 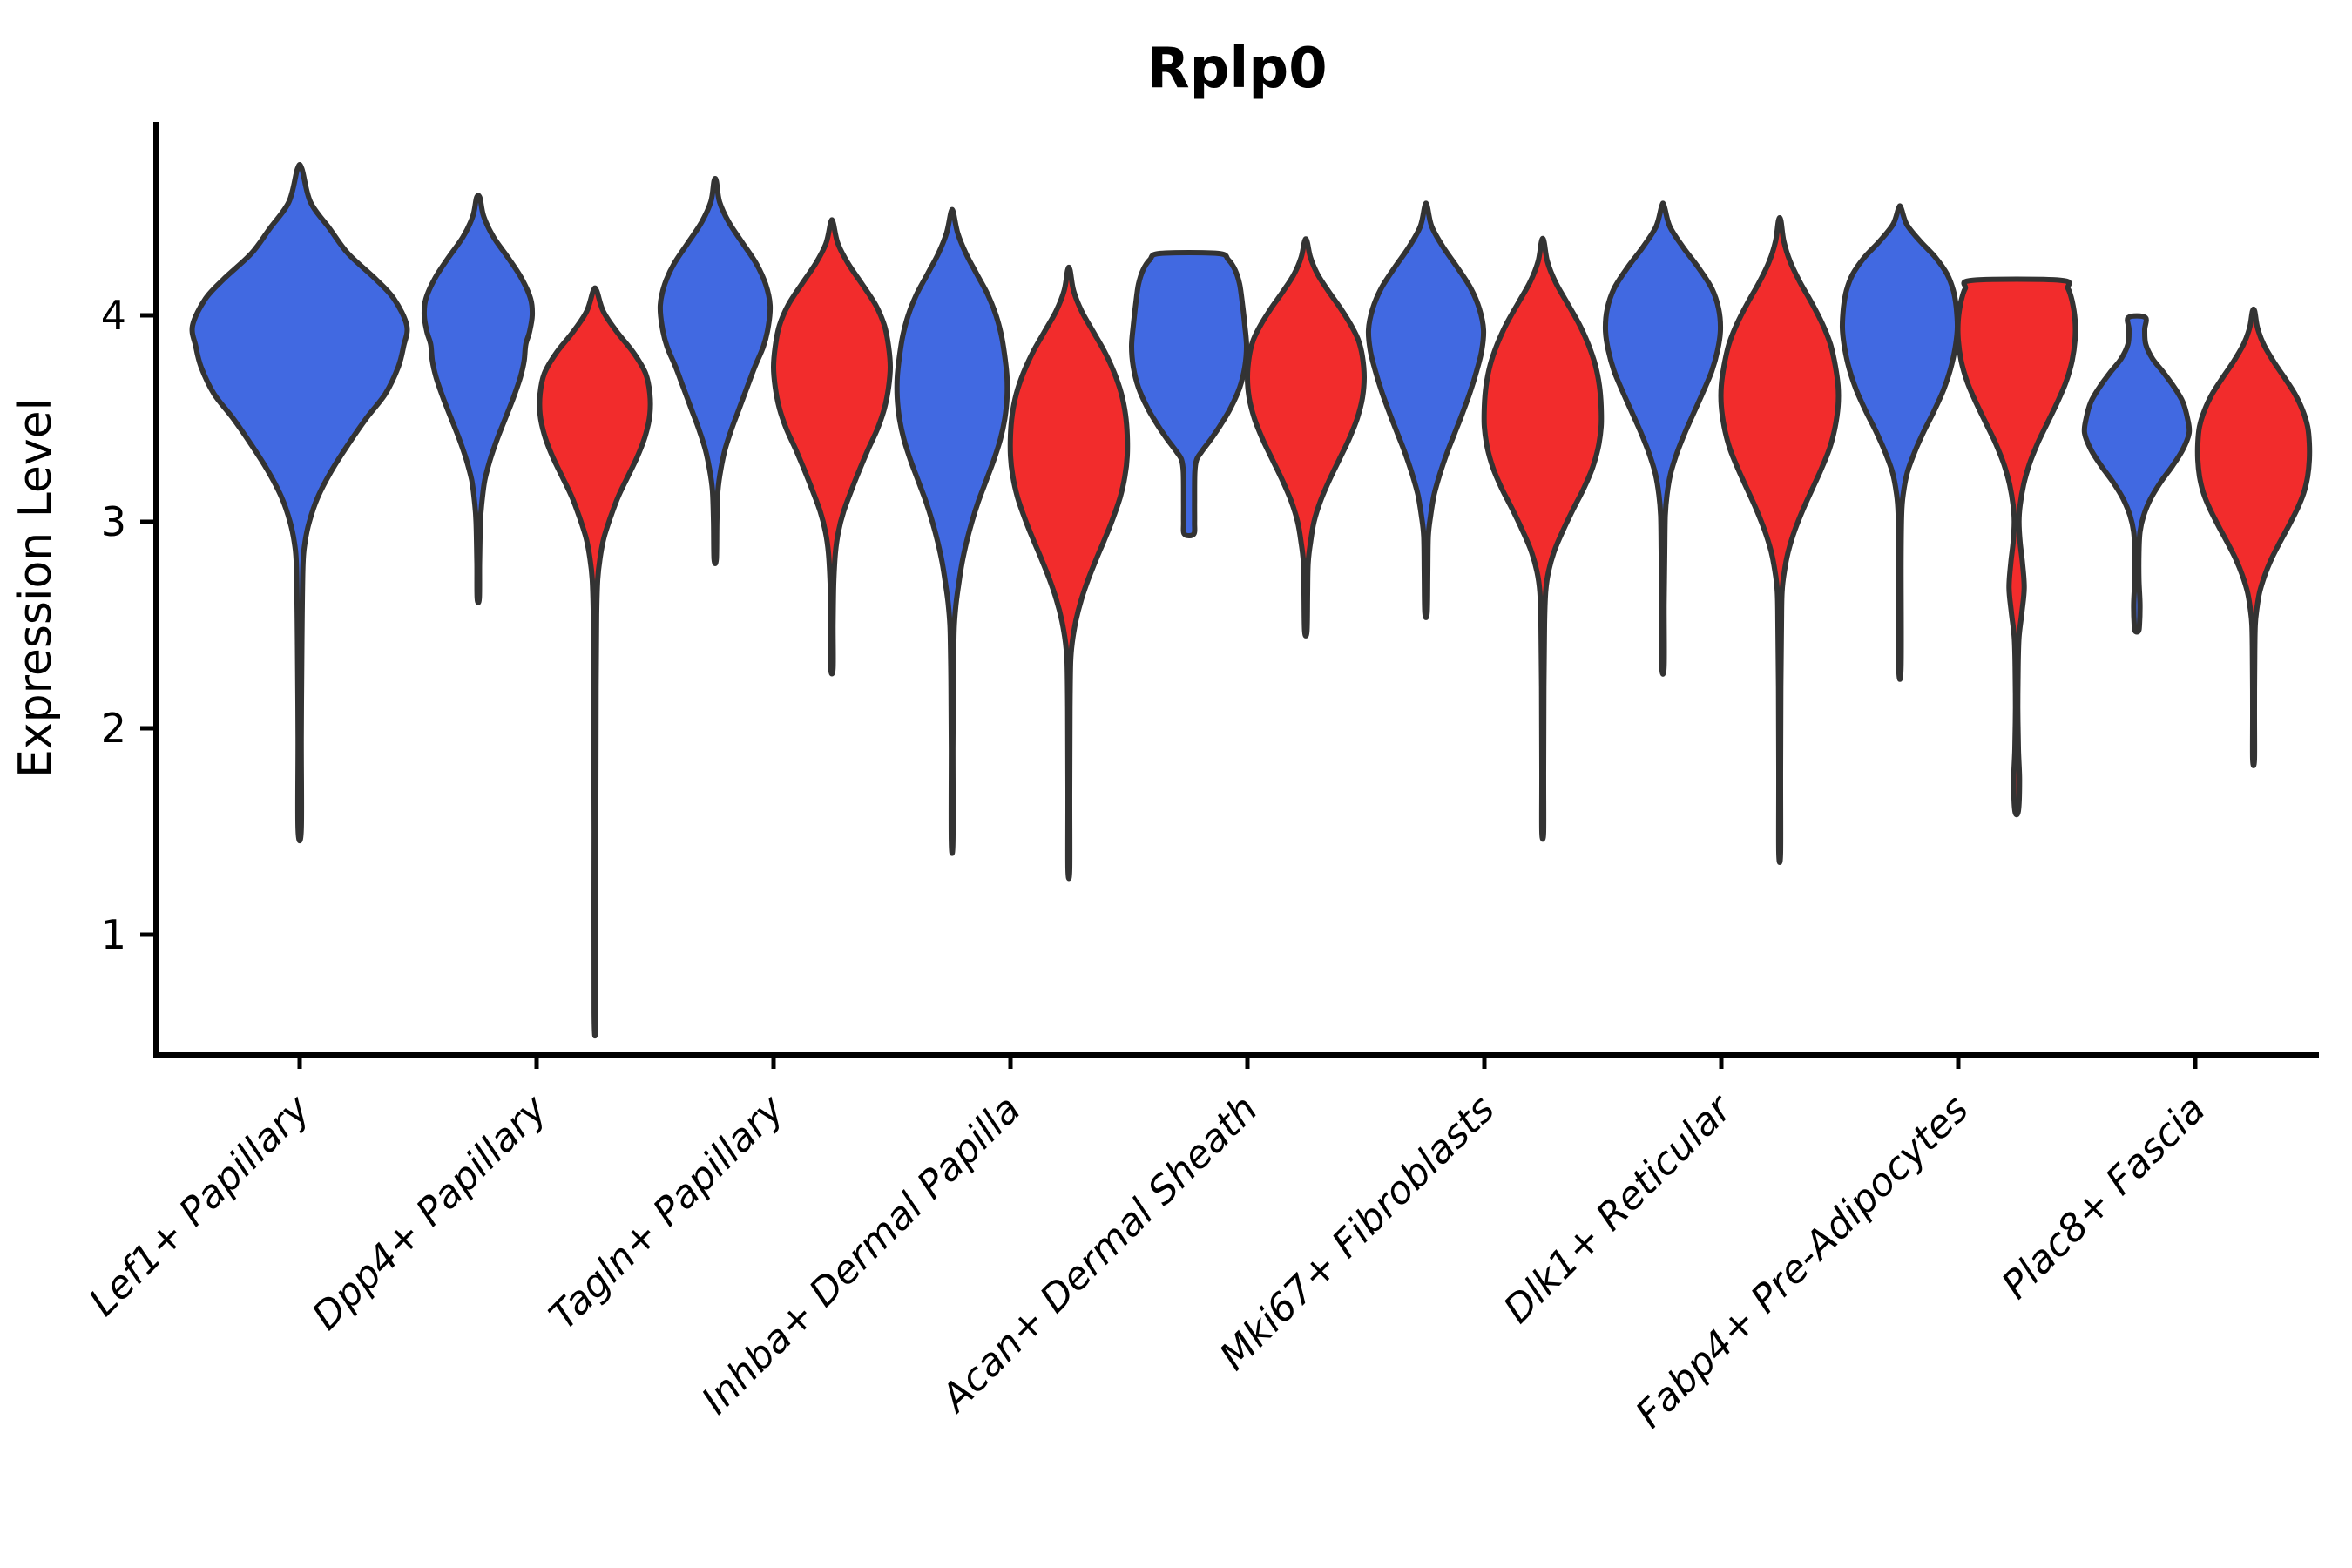 What do you see at coordinates (479, 399) in the screenshot?
I see `violin-dpp4-papillary-blue` at bounding box center [479, 399].